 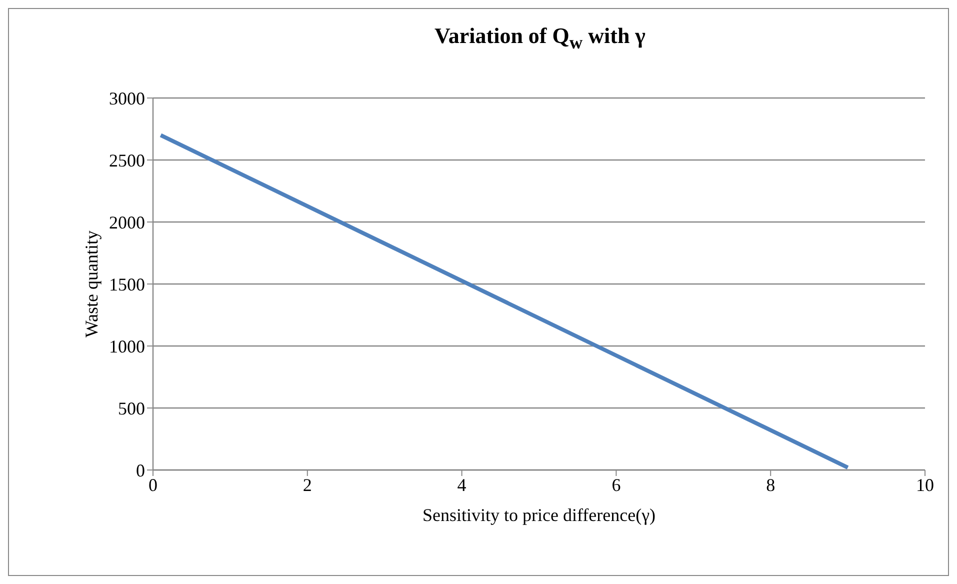 What do you see at coordinates (127, 160) in the screenshot?
I see `y-tick-label: 2500` at bounding box center [127, 160].